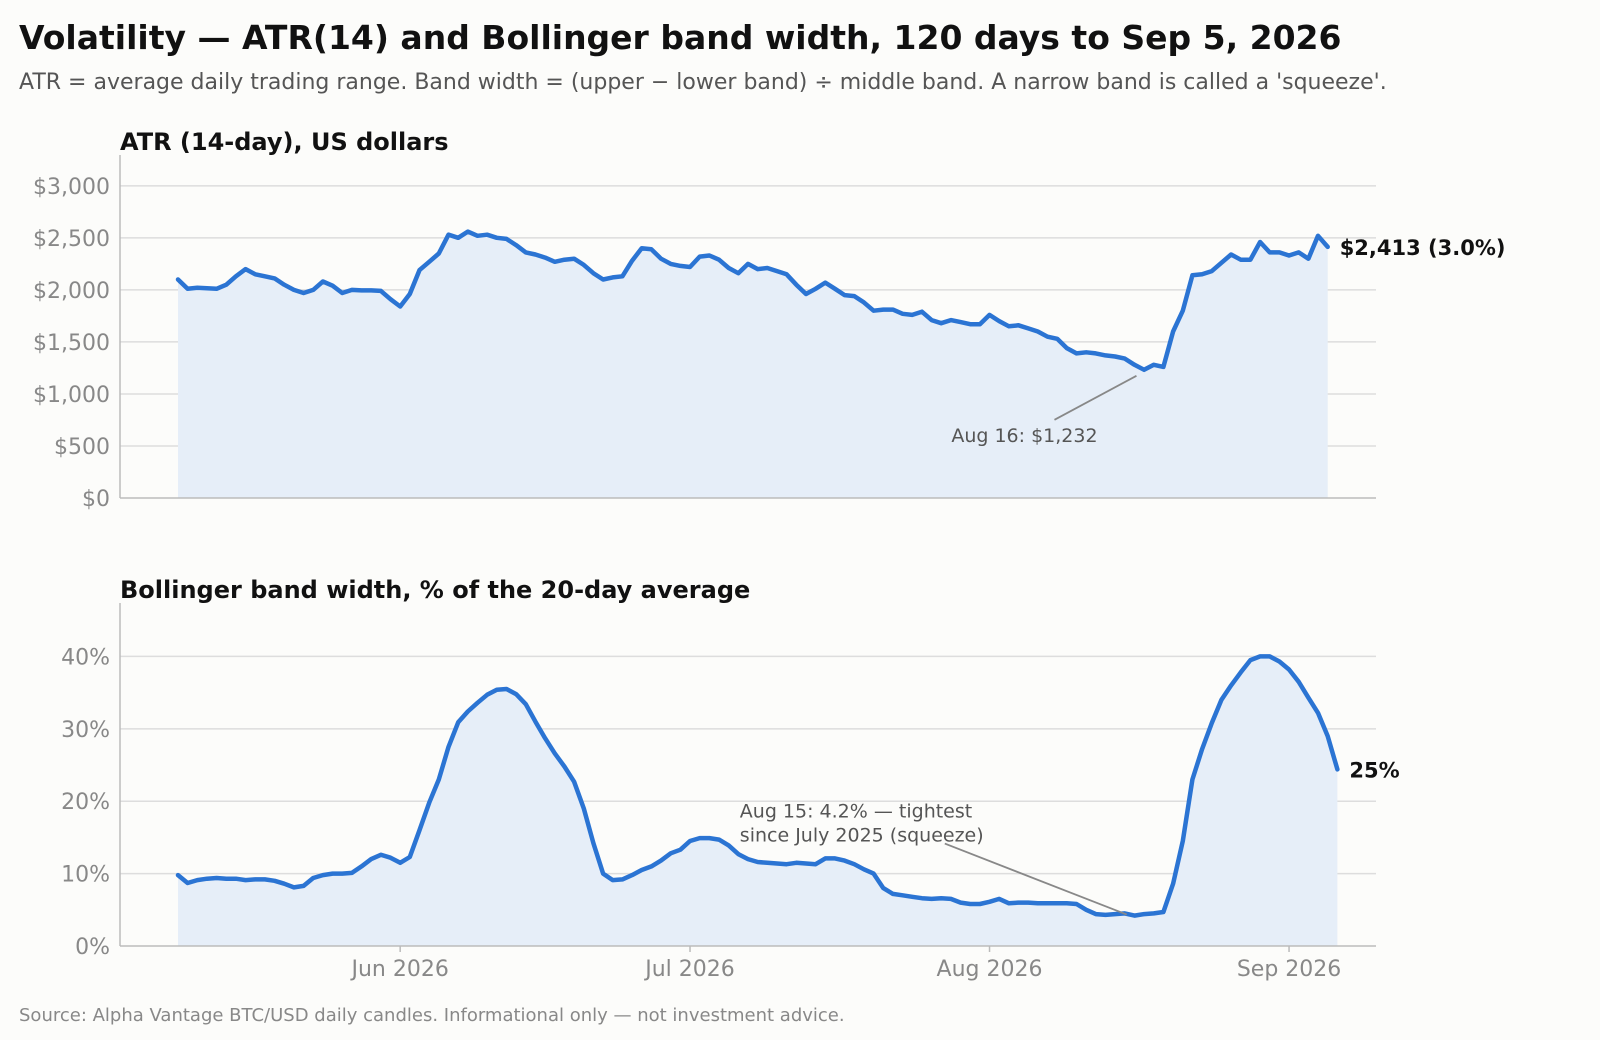  I want to click on y-tick-label: 10%, so click(85, 875).